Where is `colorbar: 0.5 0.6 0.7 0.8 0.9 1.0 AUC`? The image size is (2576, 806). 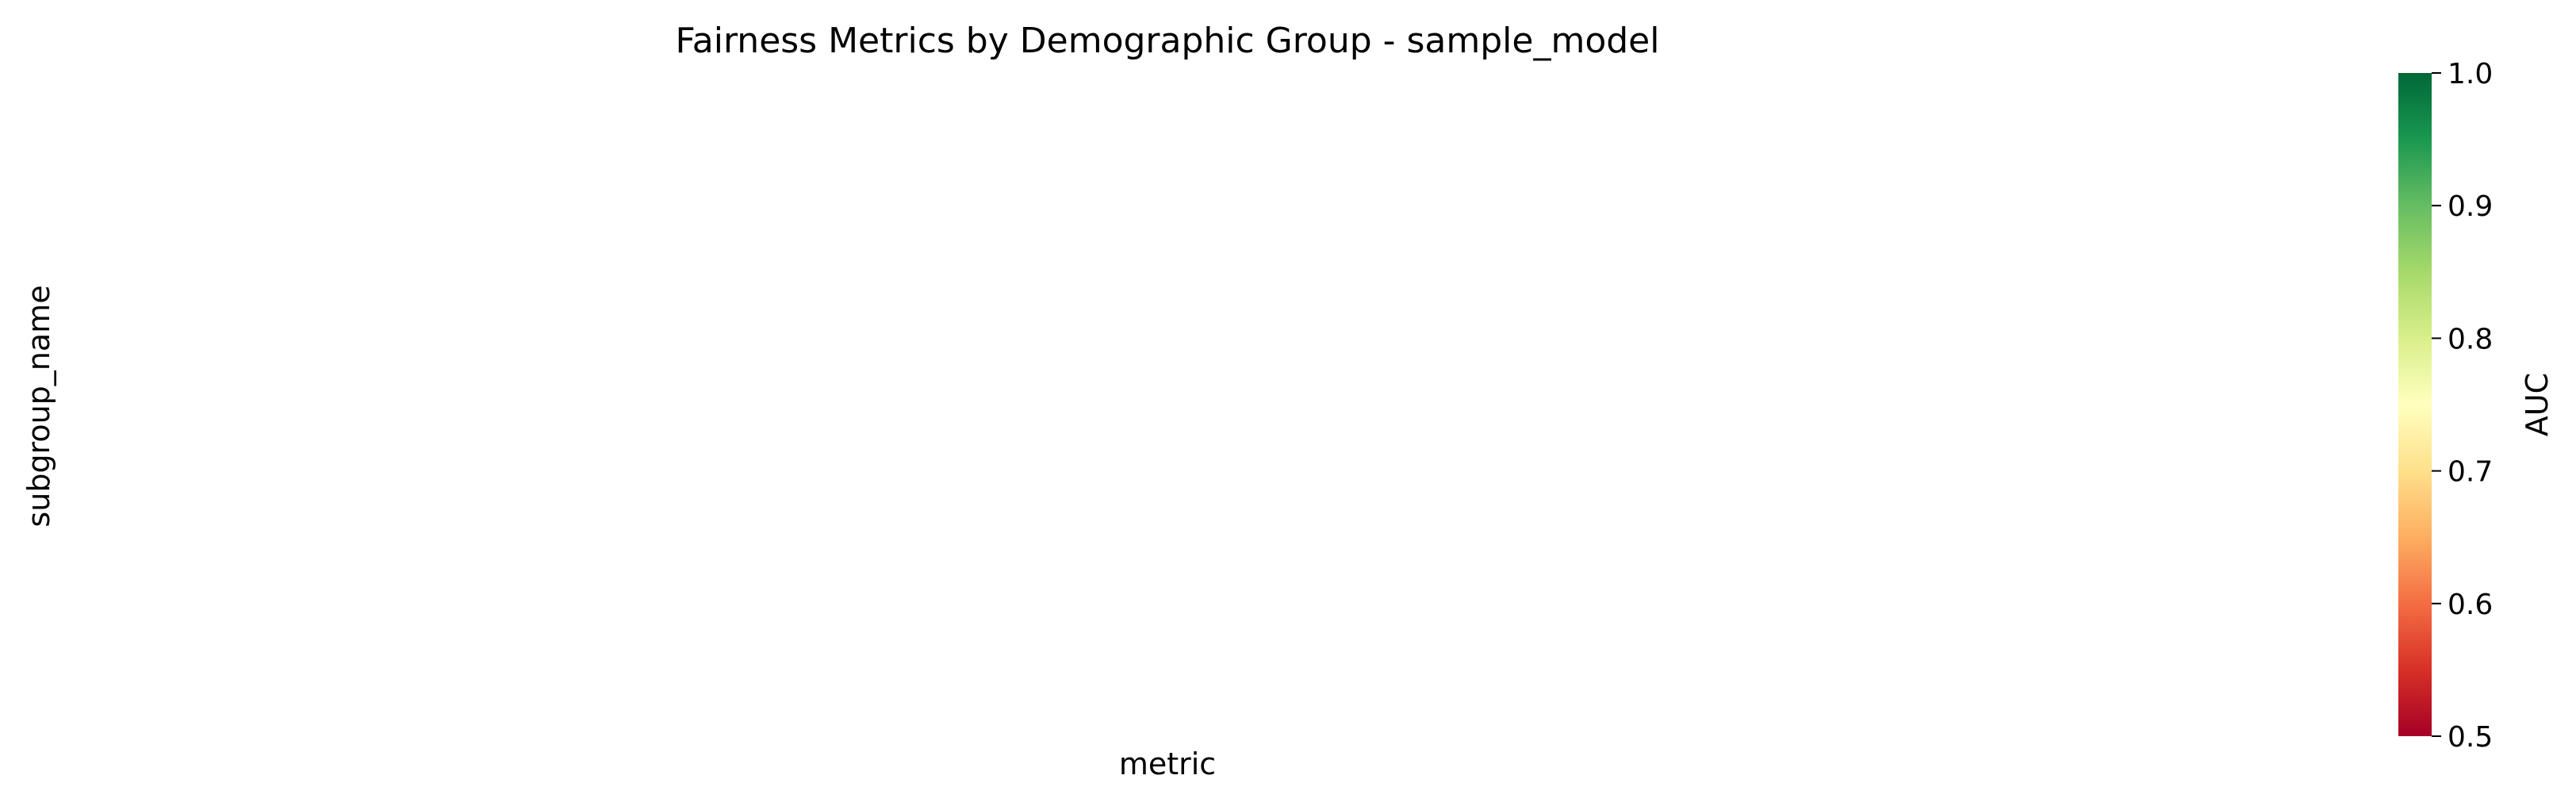 colorbar: 0.5 0.6 0.7 0.8 0.9 1.0 AUC is located at coordinates (2476, 406).